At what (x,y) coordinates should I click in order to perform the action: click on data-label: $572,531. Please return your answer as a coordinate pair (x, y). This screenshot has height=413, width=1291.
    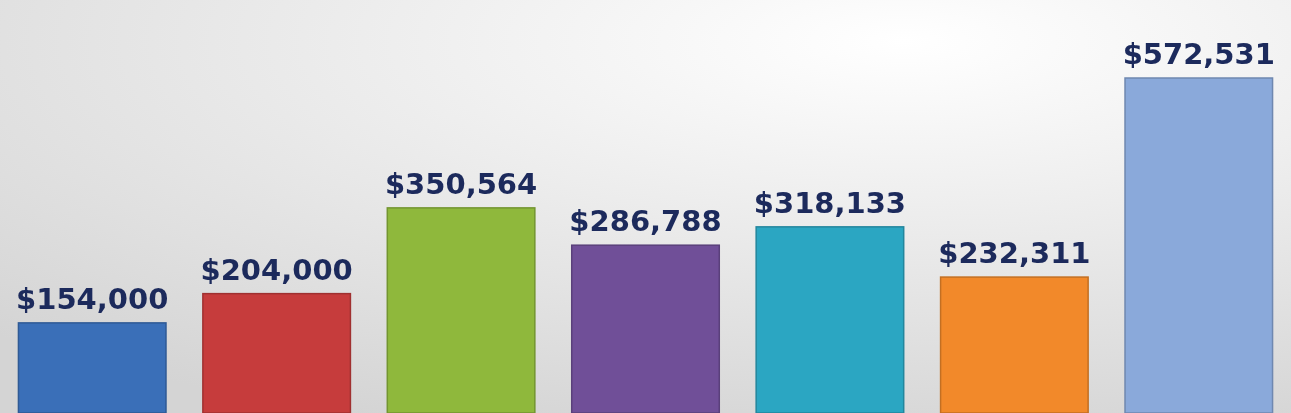
    Looking at the image, I should click on (1198, 54).